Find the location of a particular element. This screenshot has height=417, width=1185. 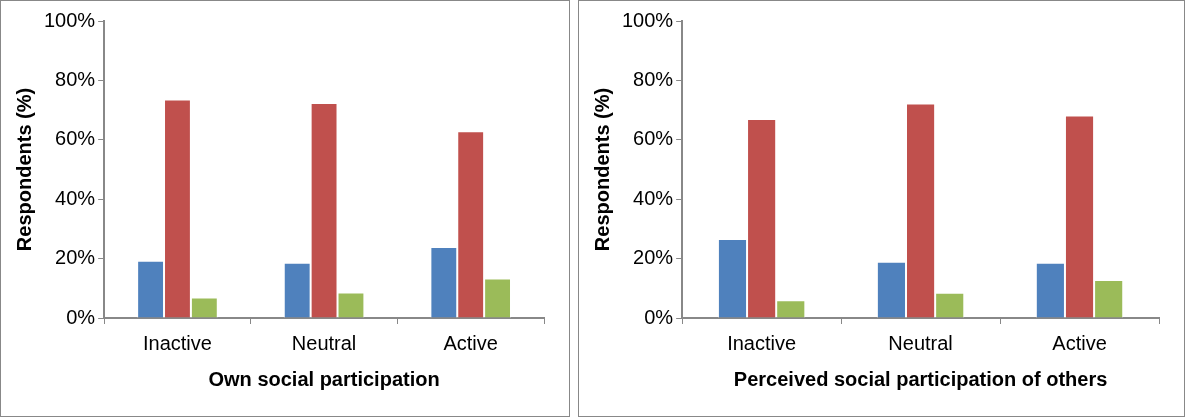

x-axis-title: Perceived social participation of others is located at coordinates (920, 378).